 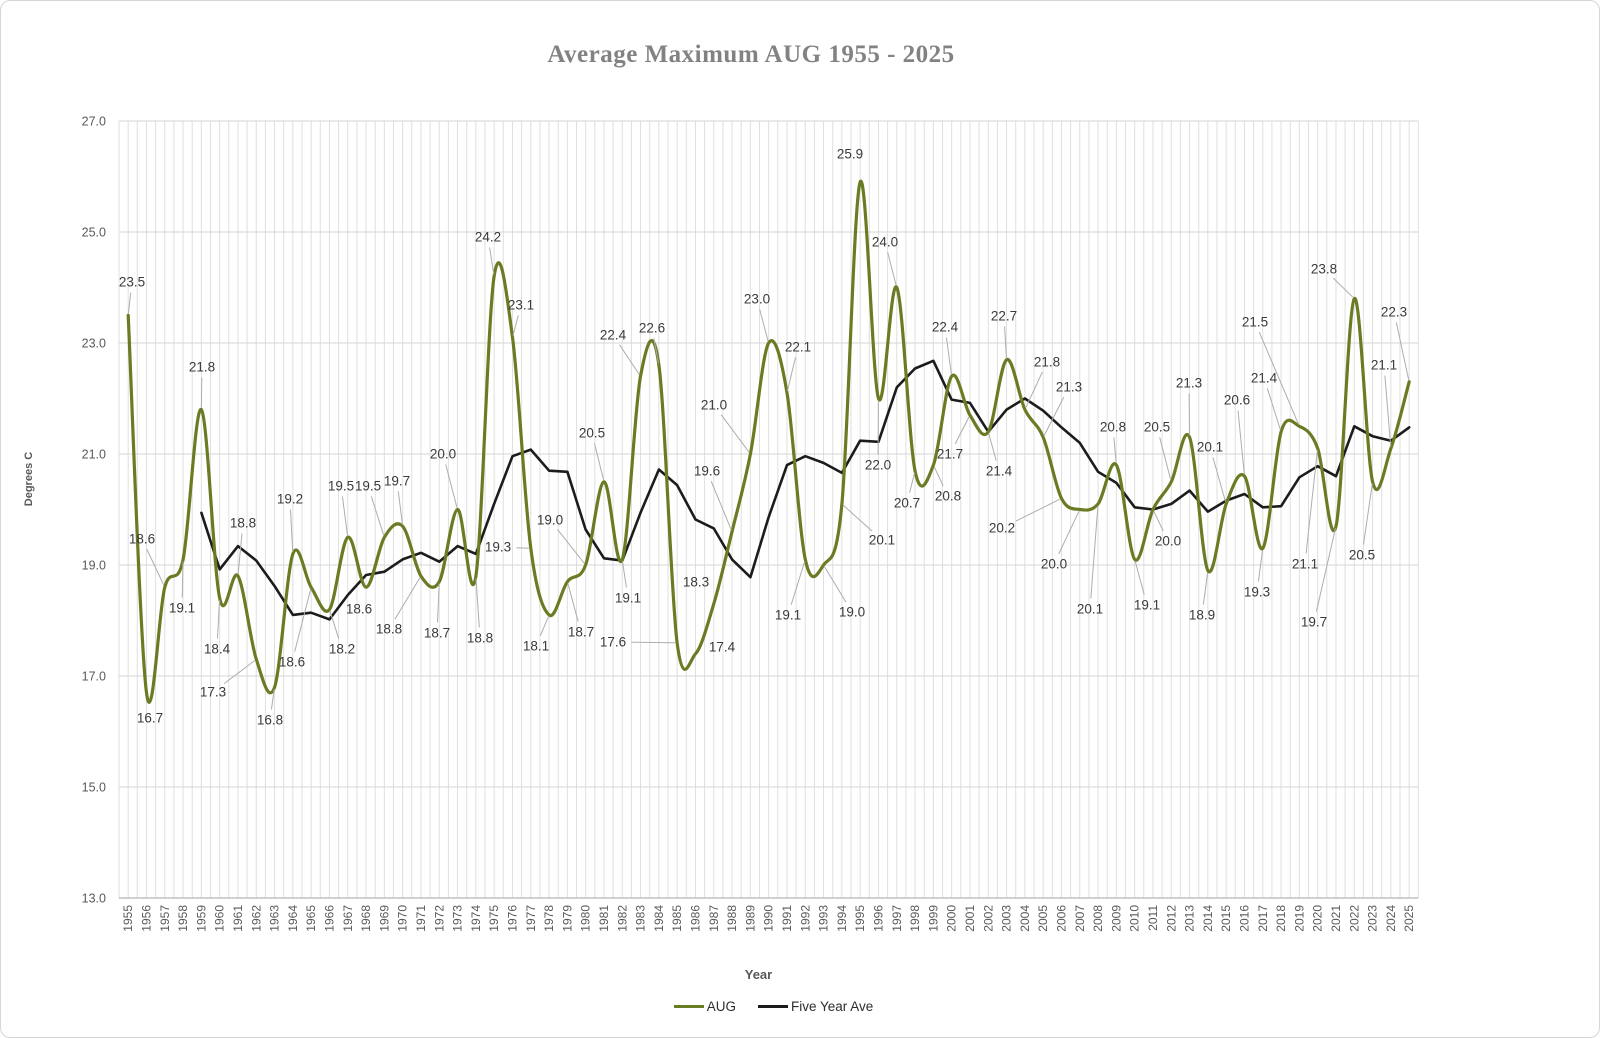 I want to click on svg-text: 20.5, so click(x=1362, y=555).